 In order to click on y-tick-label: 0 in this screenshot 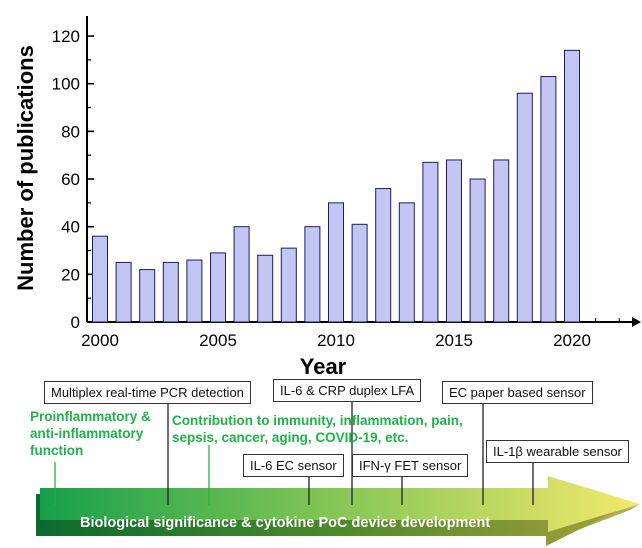, I will do `click(75, 322)`.